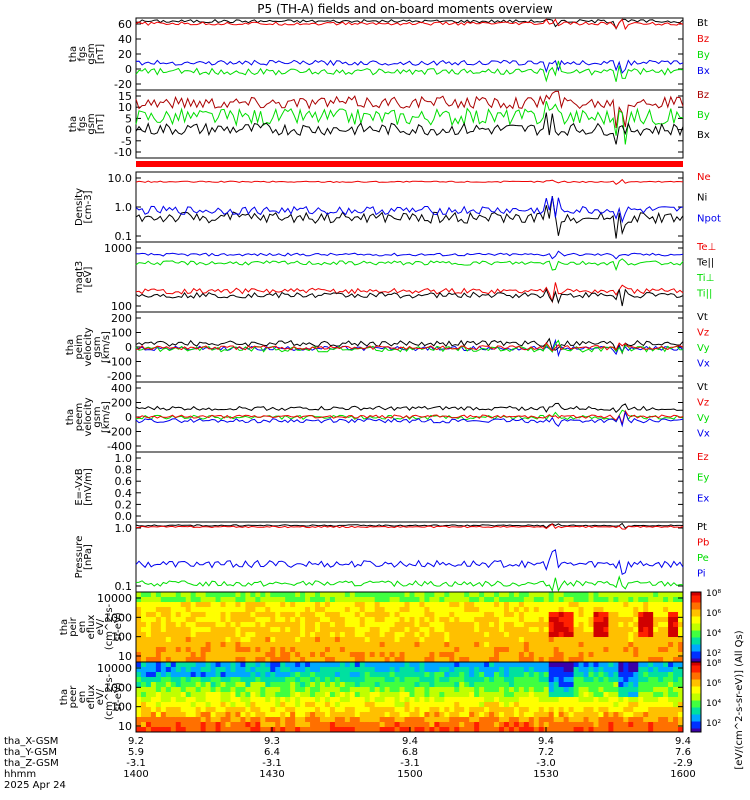 The image size is (750, 800). I want to click on colorbar-tick-label: 10², so click(713, 654).